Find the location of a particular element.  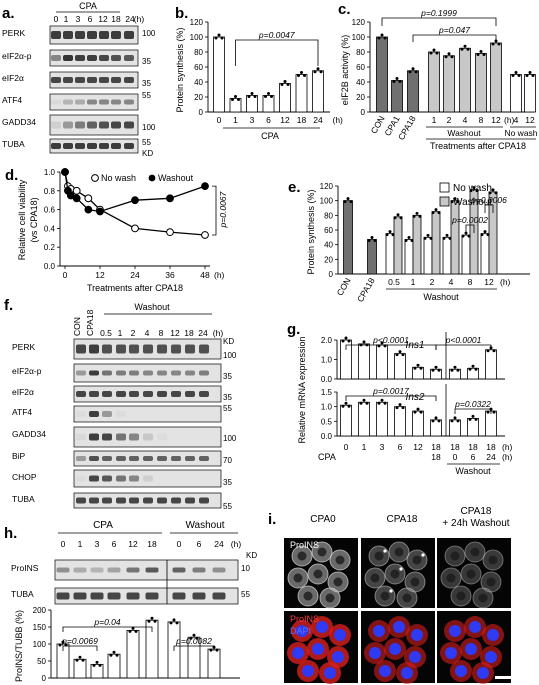

x-tick-label: 3 is located at coordinates (382, 447).